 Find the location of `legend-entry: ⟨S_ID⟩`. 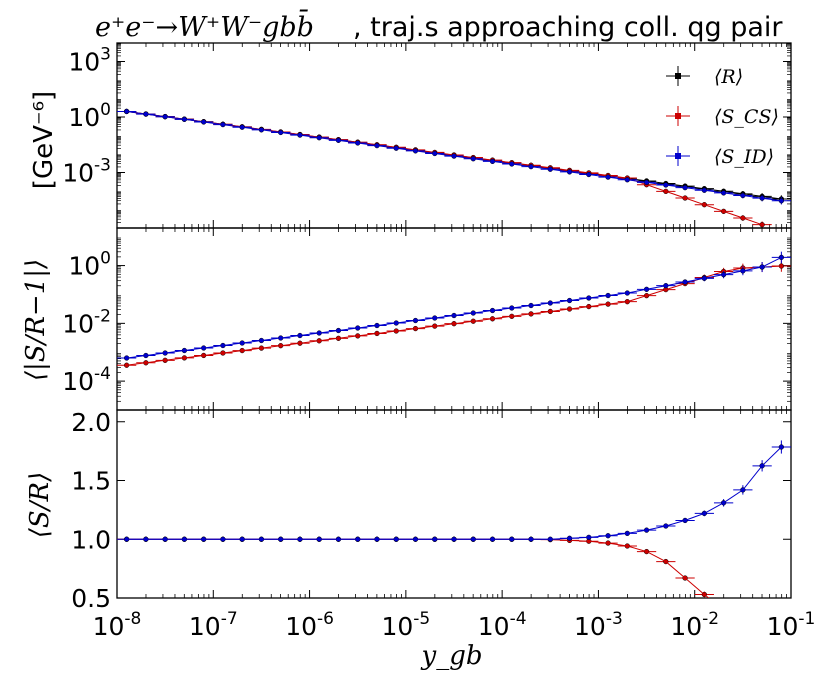

legend-entry: ⟨S_ID⟩ is located at coordinates (720, 157).